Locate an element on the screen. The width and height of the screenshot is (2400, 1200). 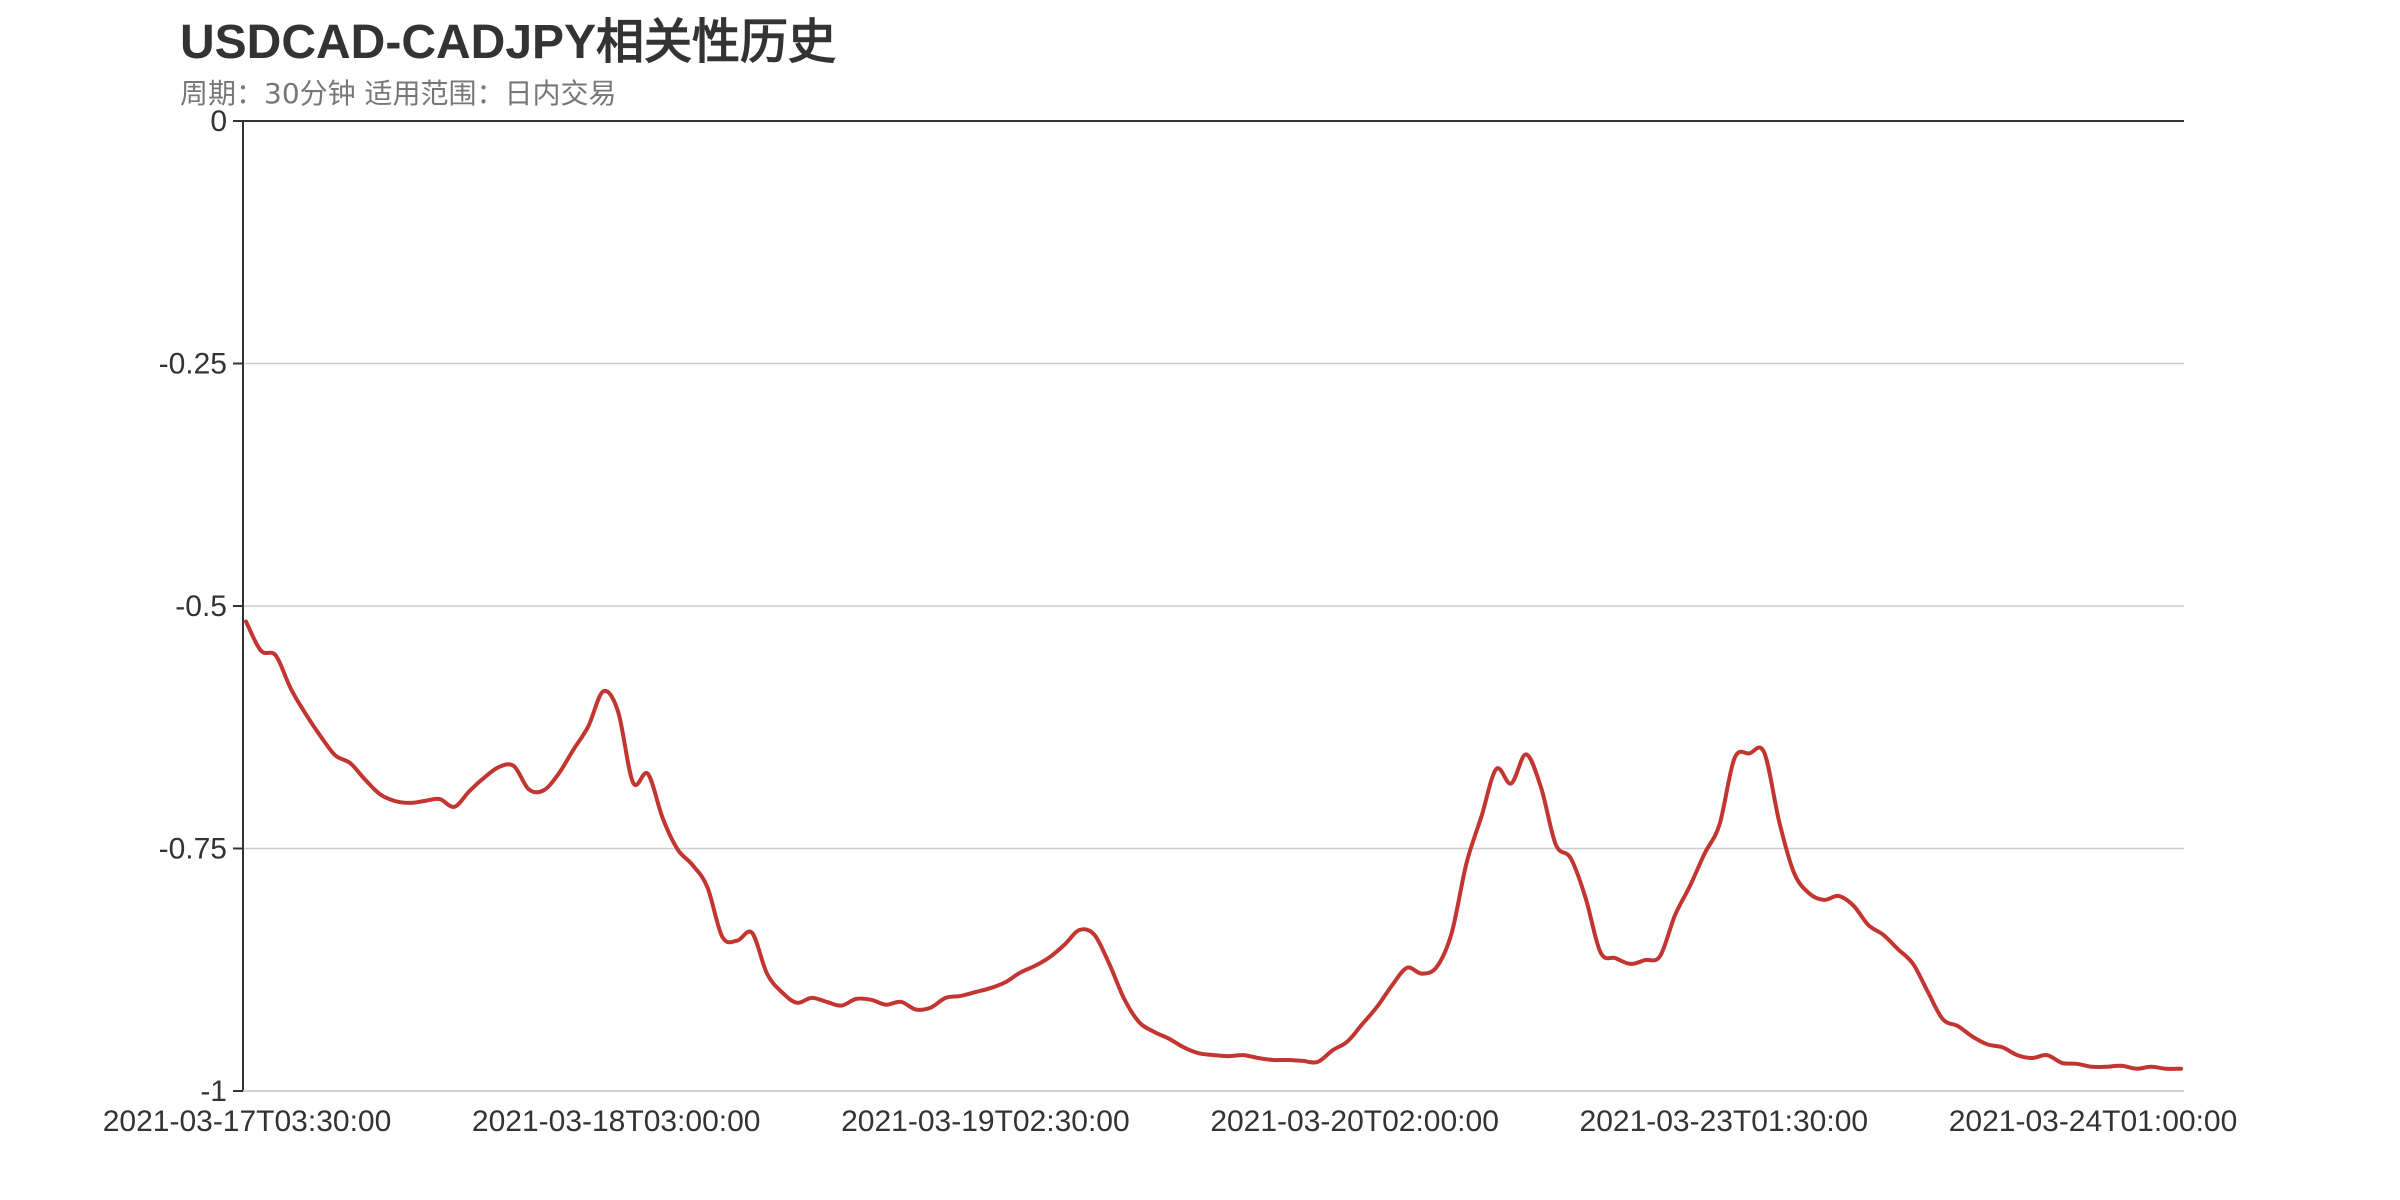
x-tick-label: 2021-03-23T01:30:00 is located at coordinates (1724, 1121).